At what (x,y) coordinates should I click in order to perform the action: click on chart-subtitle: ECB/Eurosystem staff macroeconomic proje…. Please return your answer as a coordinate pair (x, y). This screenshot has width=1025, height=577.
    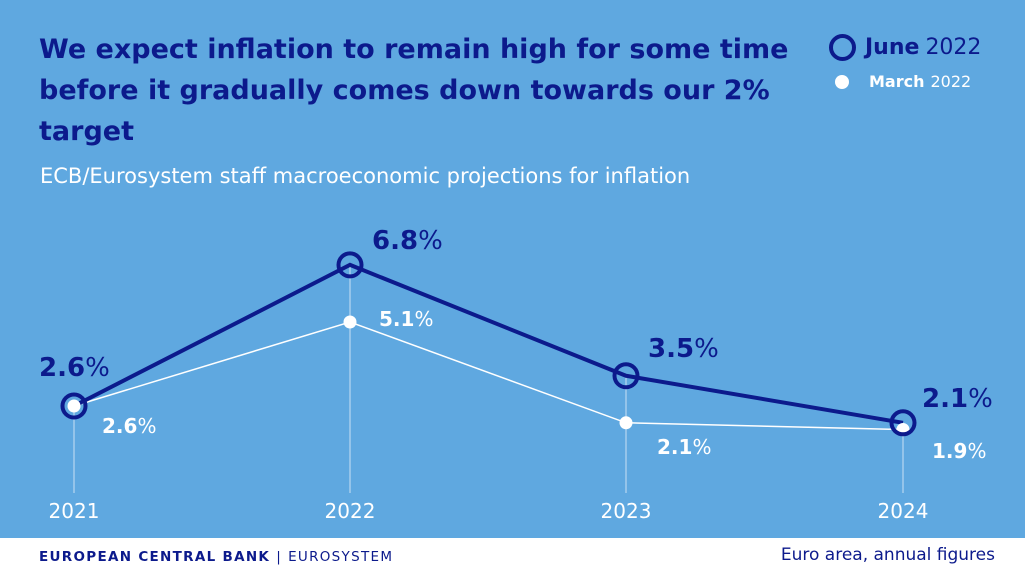
    Looking at the image, I should click on (365, 176).